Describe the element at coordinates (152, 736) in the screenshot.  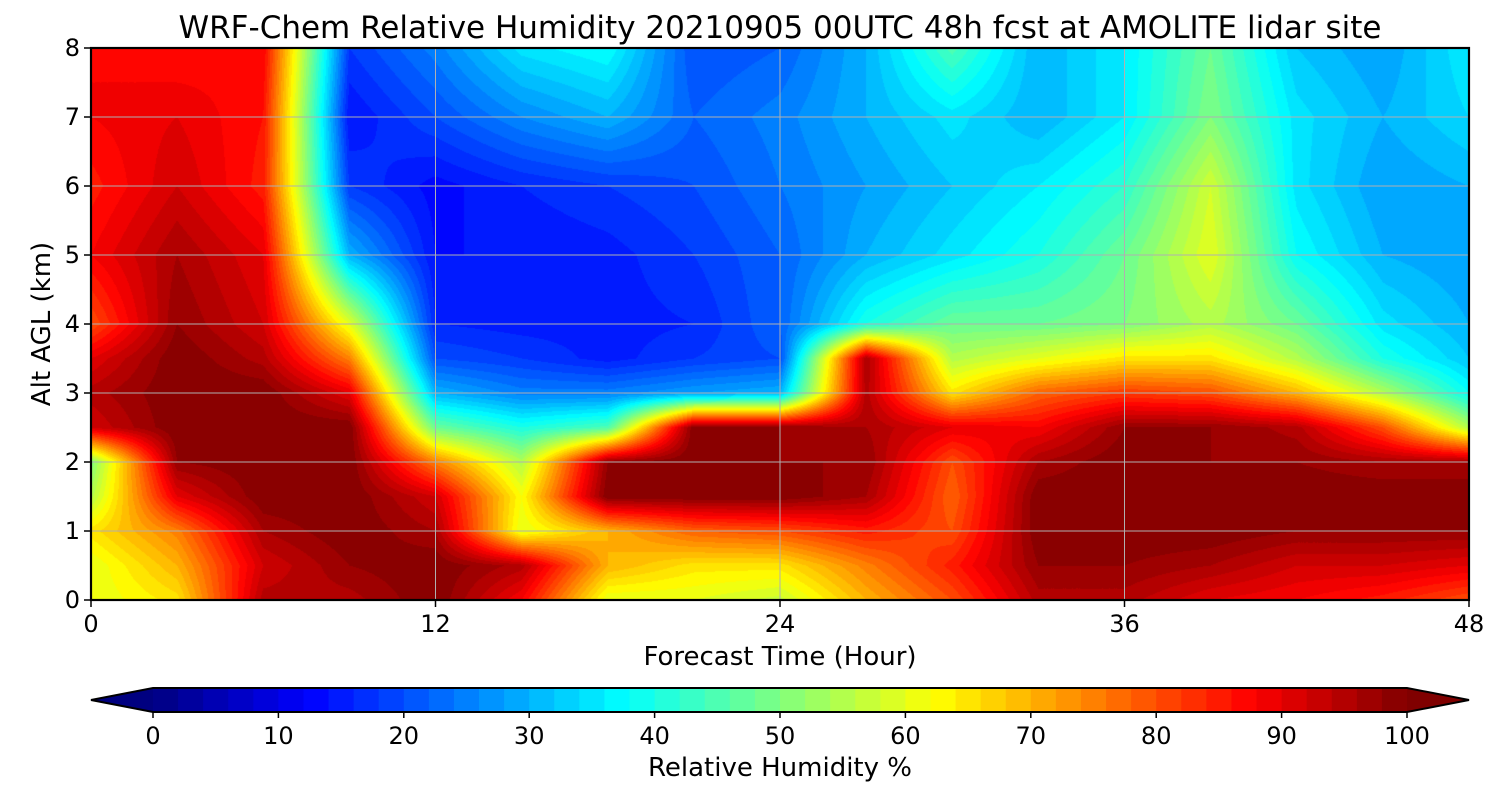
I see `colorbar-tick-label: 0` at that location.